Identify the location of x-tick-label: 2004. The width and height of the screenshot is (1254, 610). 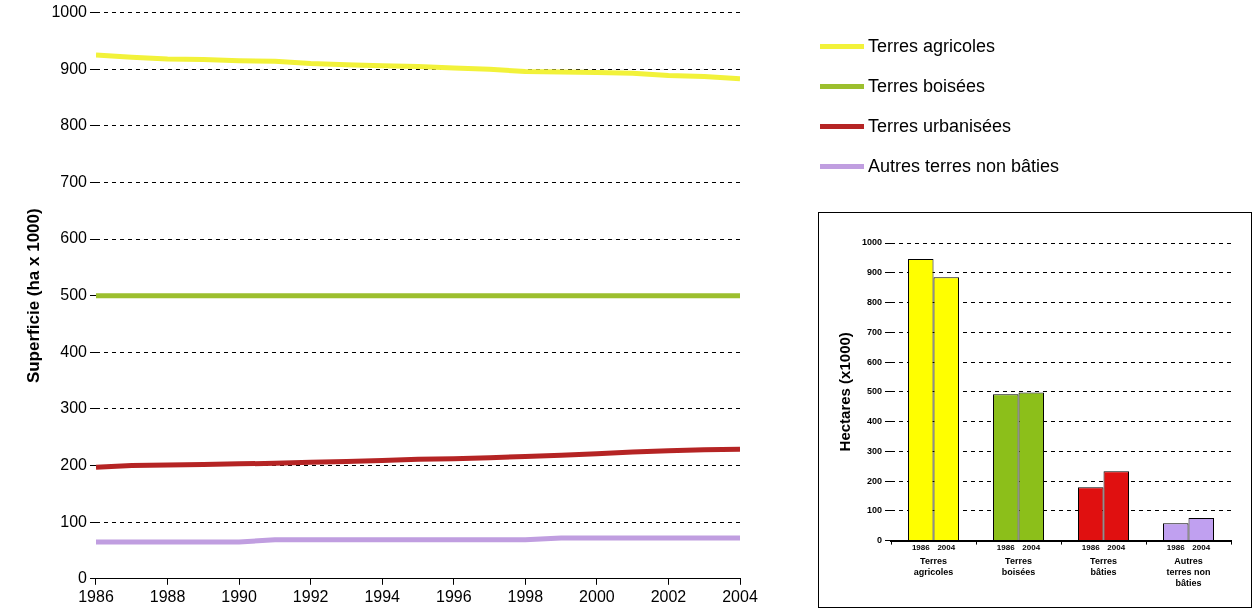
(740, 596).